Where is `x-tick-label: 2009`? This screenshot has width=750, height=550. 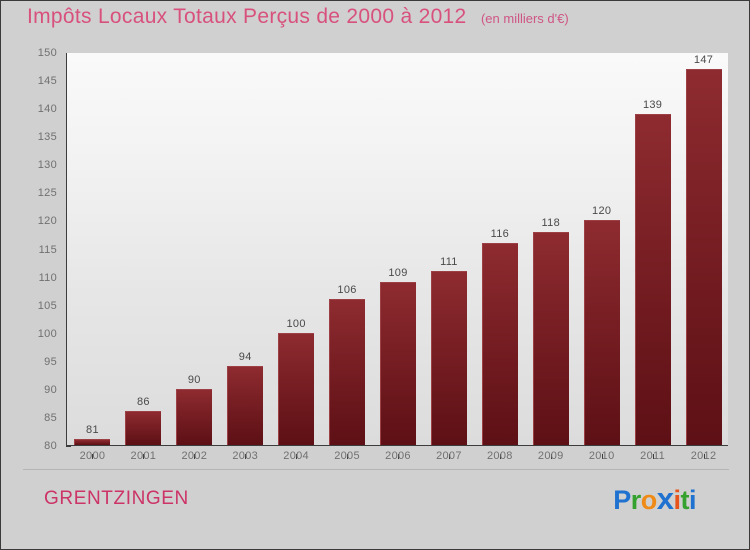 x-tick-label: 2009 is located at coordinates (550, 456).